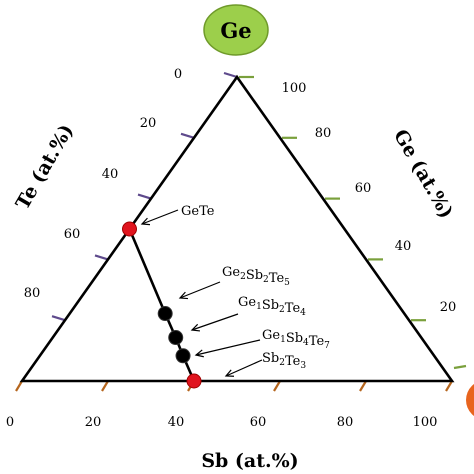  Describe the element at coordinates (178, 74) in the screenshot. I see `te-tick-label: 0` at that location.